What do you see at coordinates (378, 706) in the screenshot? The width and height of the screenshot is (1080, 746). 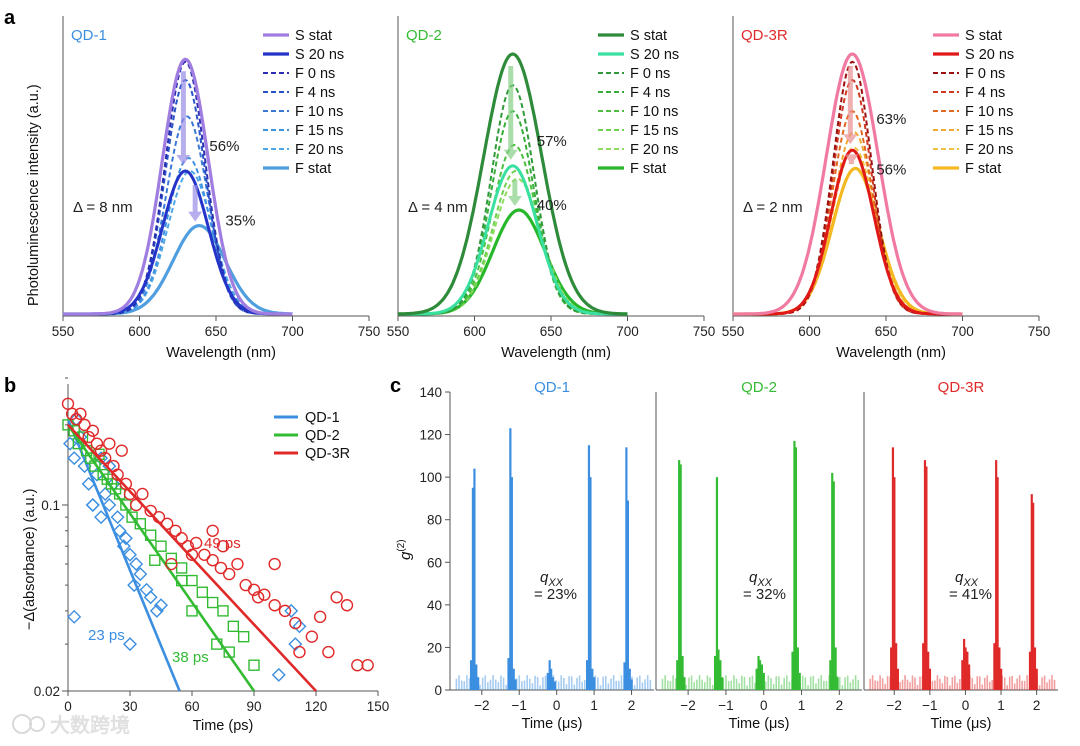 I see `x-tick-label: 150` at bounding box center [378, 706].